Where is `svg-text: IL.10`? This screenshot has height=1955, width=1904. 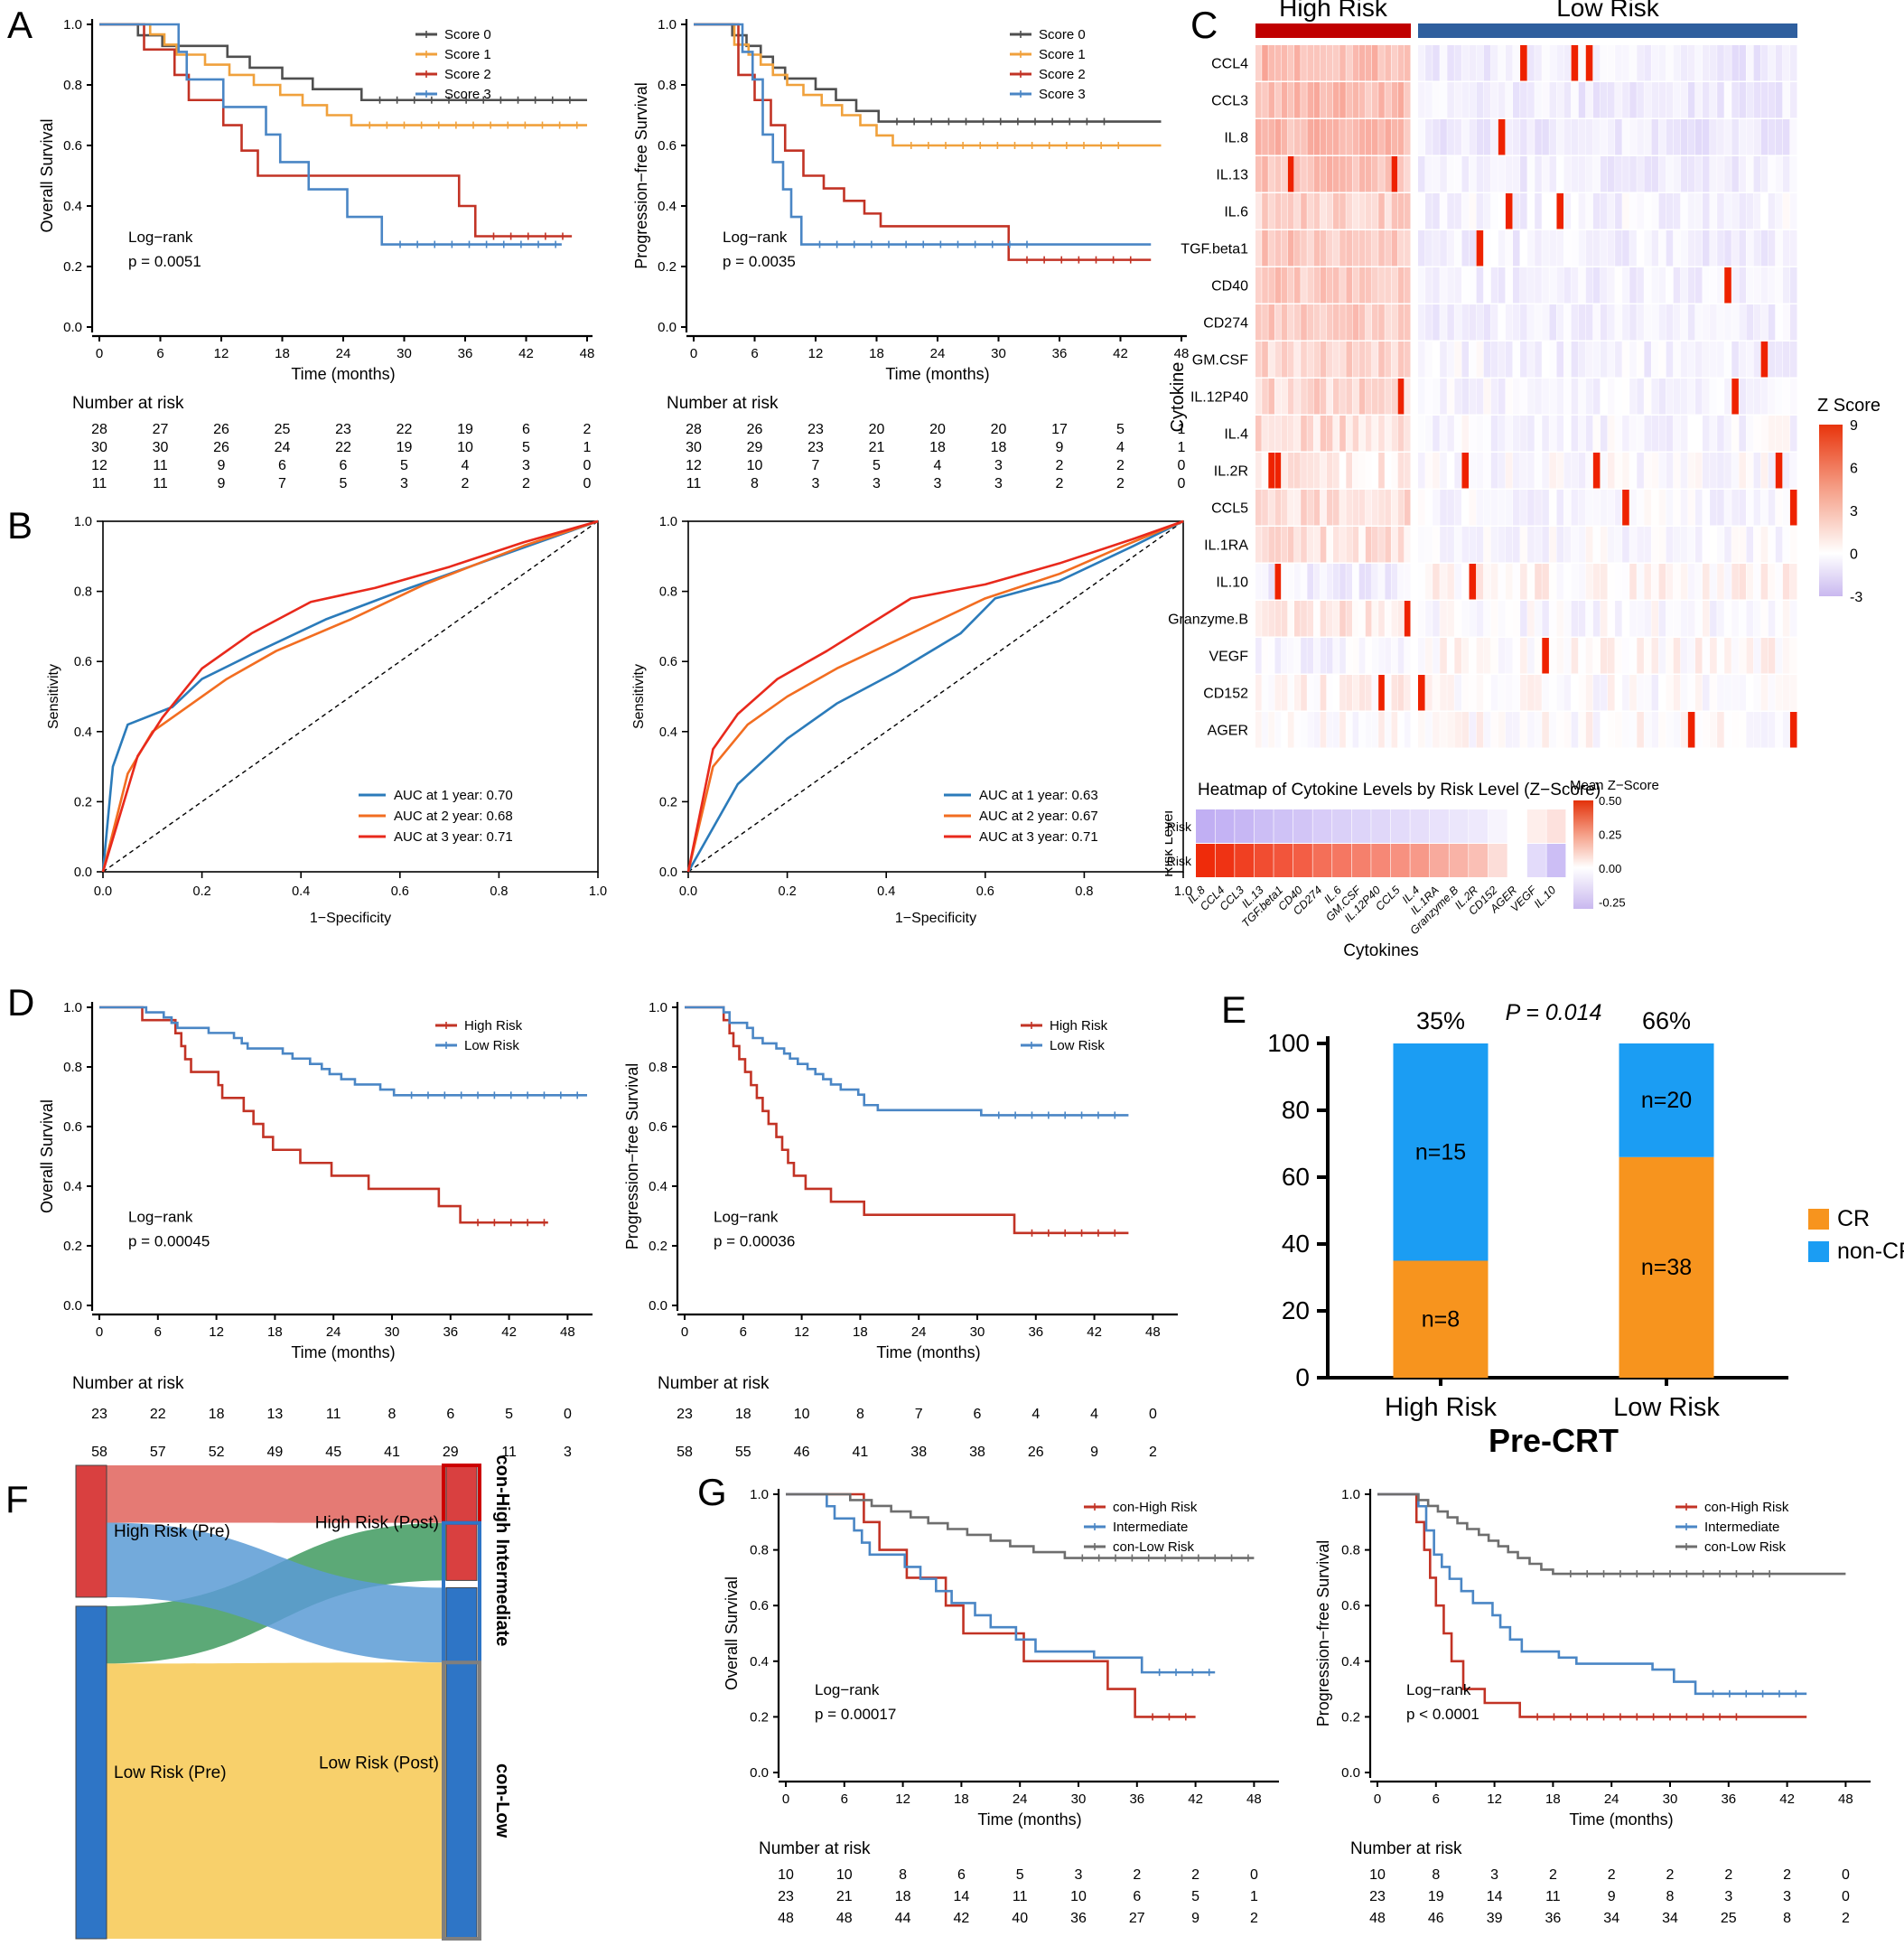
svg-text: IL.10 is located at coordinates (1232, 583).